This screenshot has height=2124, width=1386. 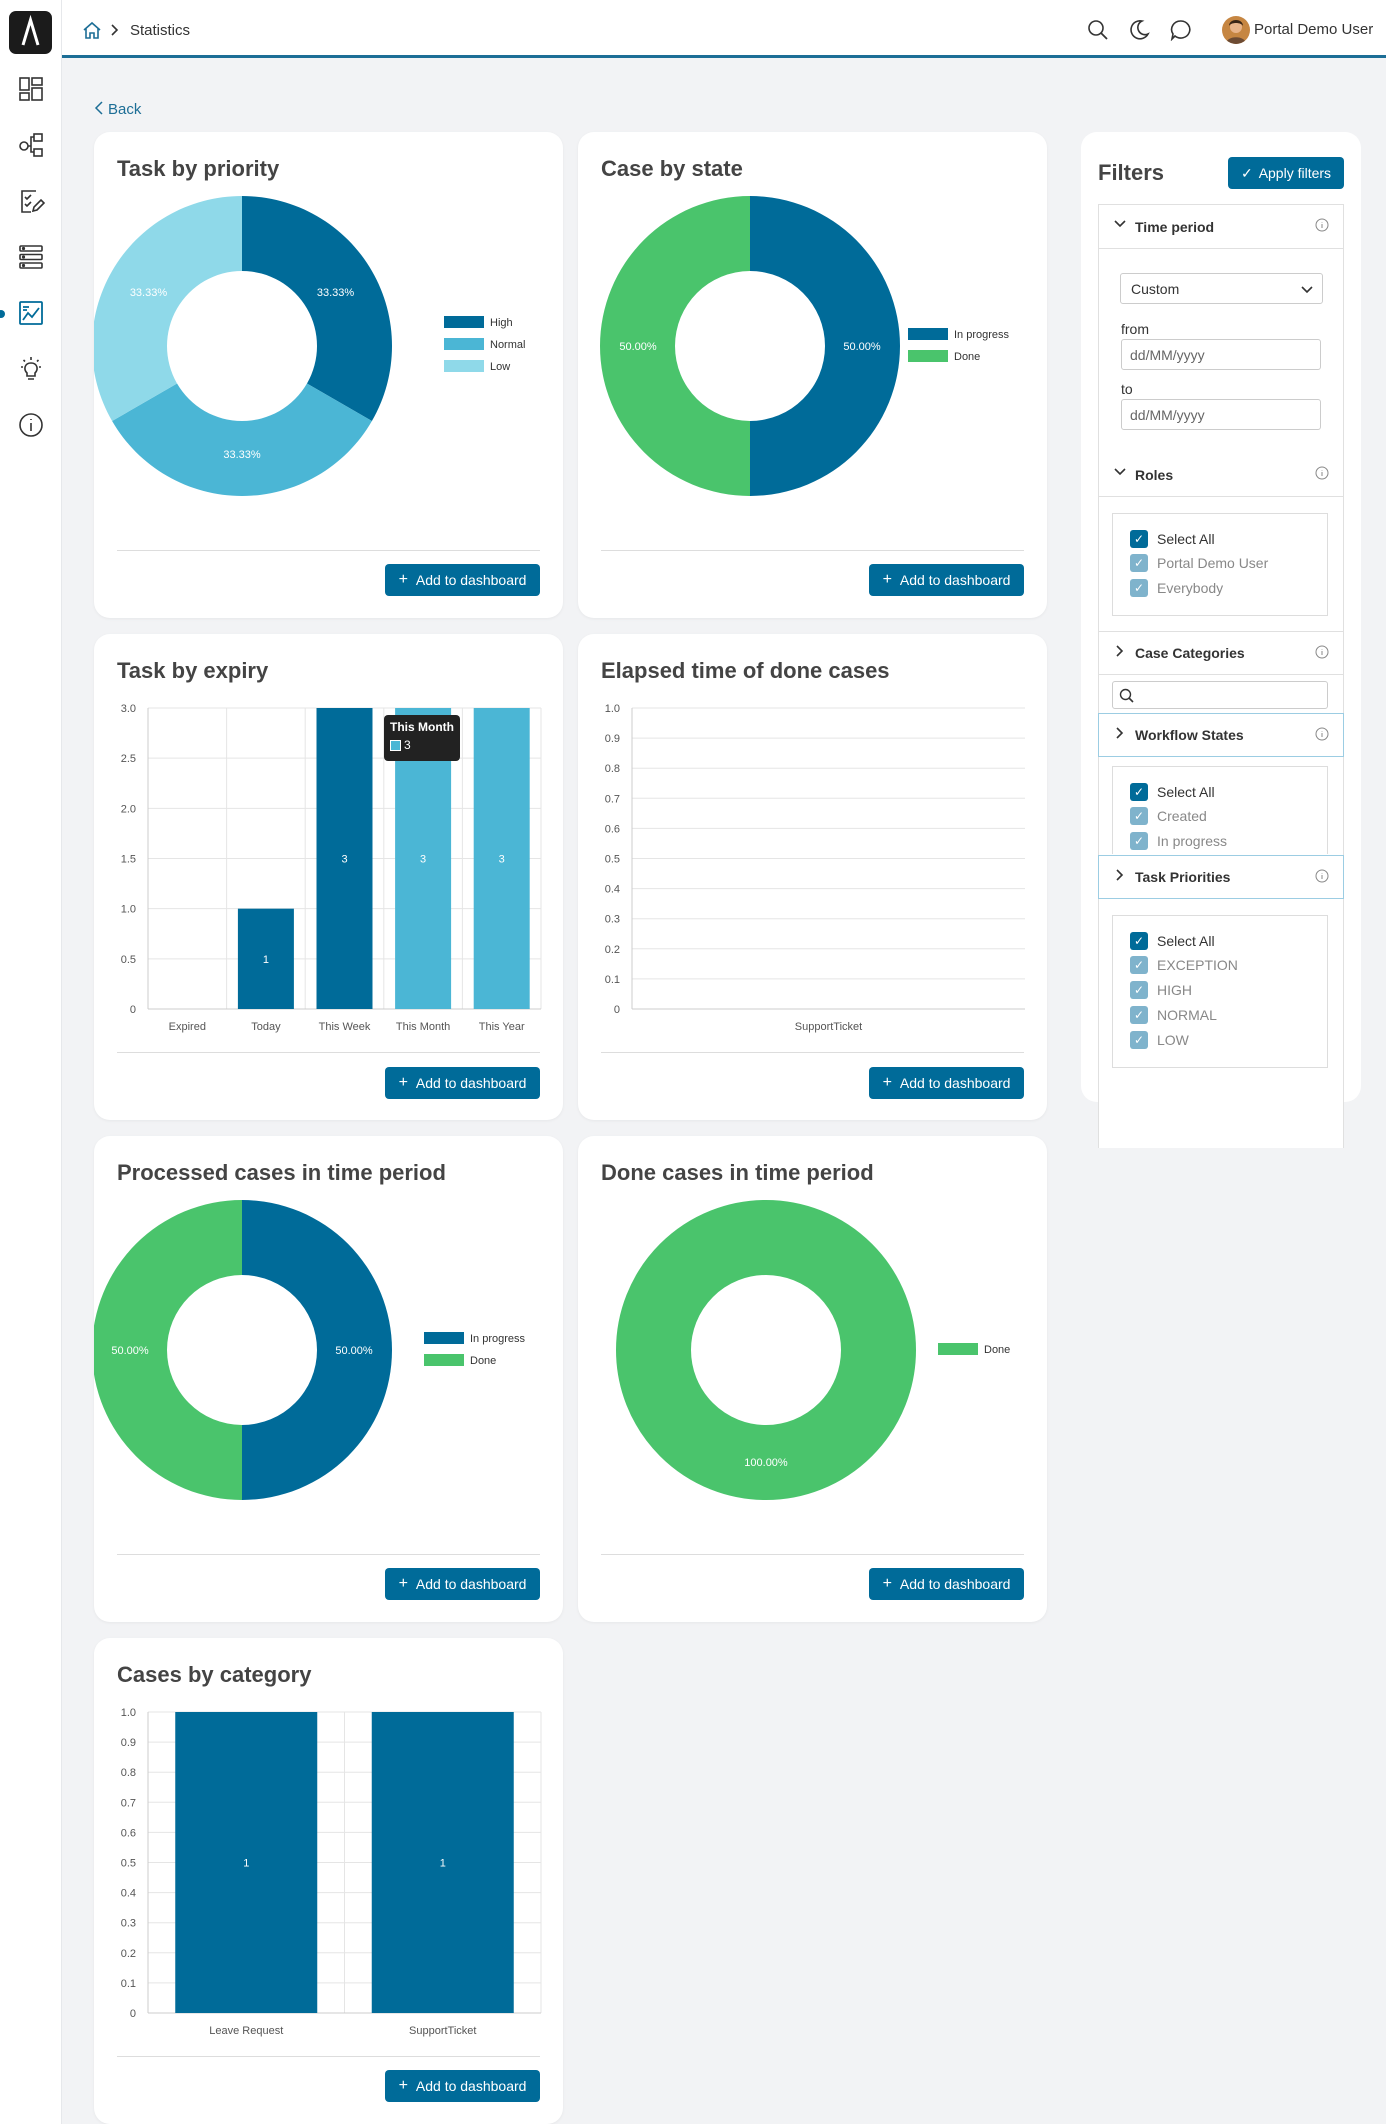 What do you see at coordinates (1221, 354) in the screenshot?
I see `from-date-input: dd/MM/yyyy` at bounding box center [1221, 354].